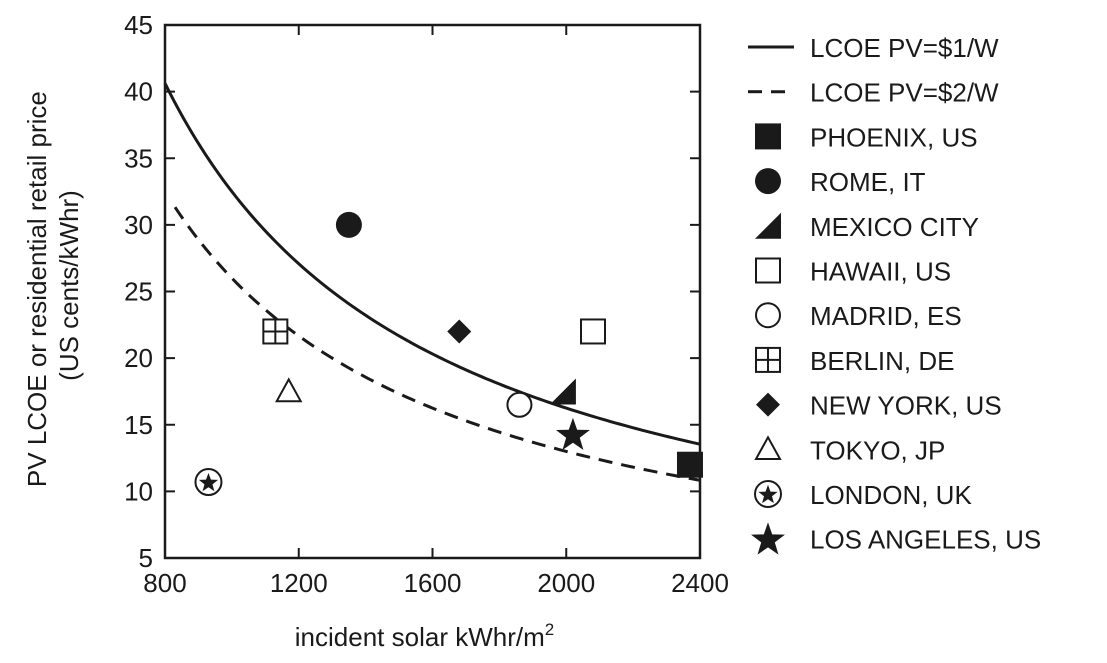  What do you see at coordinates (894, 137) in the screenshot?
I see `legend-label: PHOENIX, US` at bounding box center [894, 137].